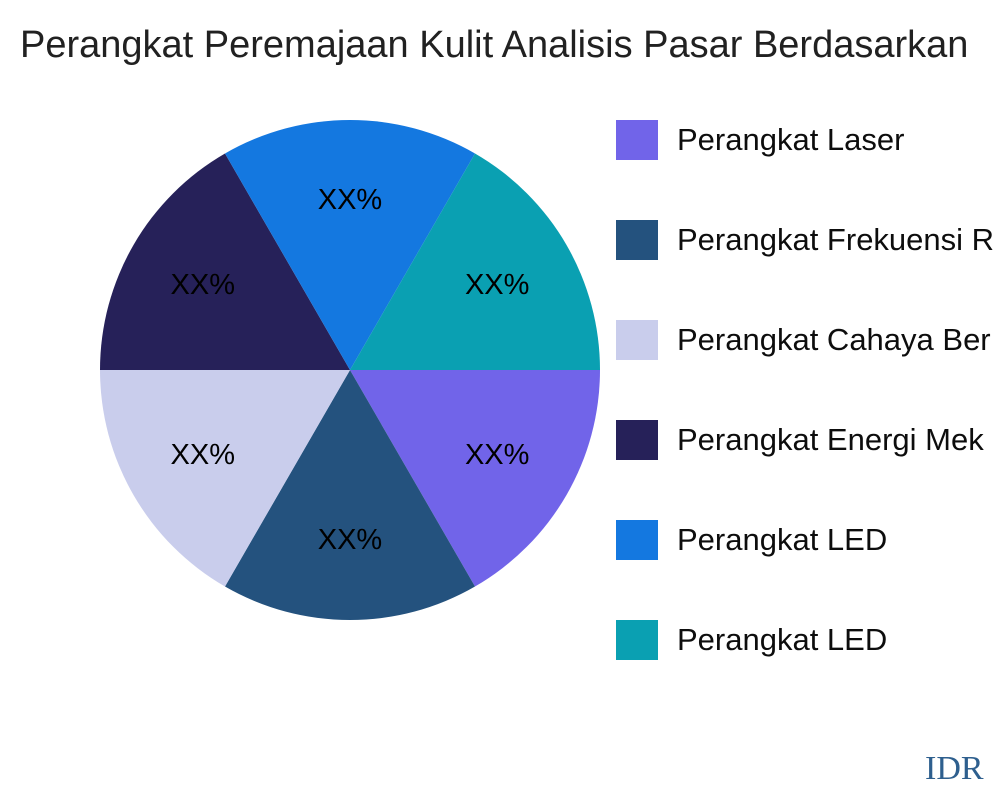 Image resolution: width=1000 pixels, height=800 pixels. I want to click on legend-item: Perangkat Energi Mek, so click(808, 440).